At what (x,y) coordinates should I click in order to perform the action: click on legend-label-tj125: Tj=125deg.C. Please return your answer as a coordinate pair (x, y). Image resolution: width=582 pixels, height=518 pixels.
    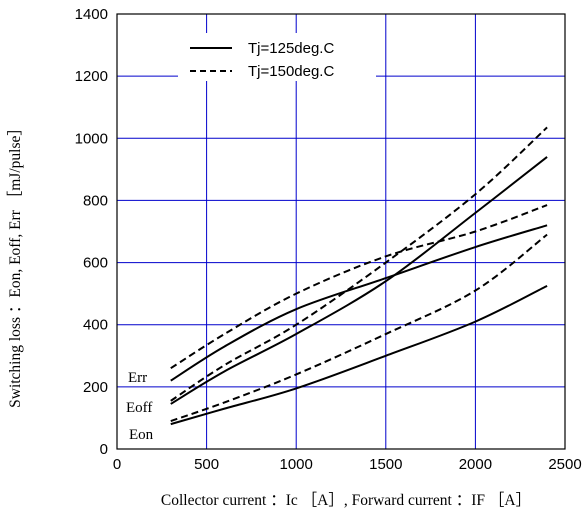
    Looking at the image, I should click on (291, 48).